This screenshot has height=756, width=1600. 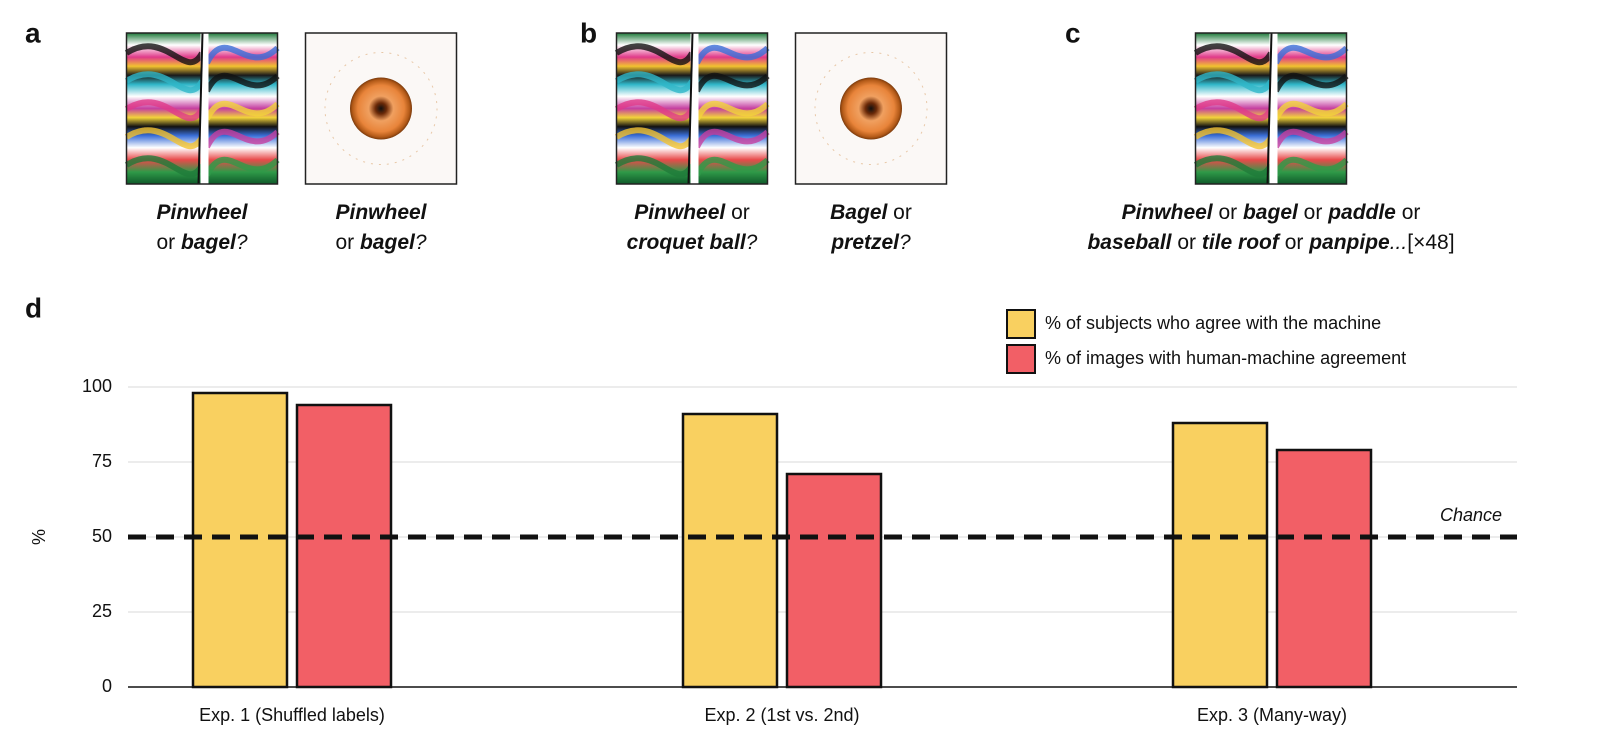 I want to click on caption-line: croquet ball?, so click(x=692, y=242).